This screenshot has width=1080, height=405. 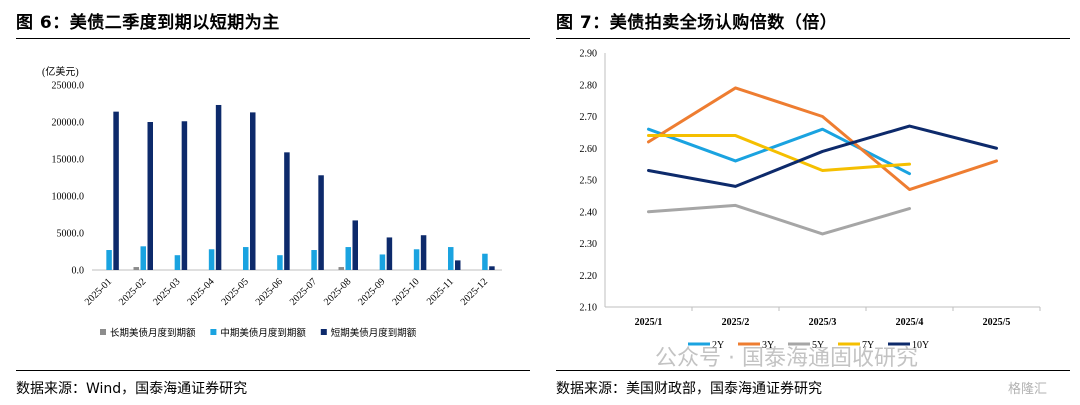 What do you see at coordinates (589, 212) in the screenshot?
I see `y-tick-label: 2.40` at bounding box center [589, 212].